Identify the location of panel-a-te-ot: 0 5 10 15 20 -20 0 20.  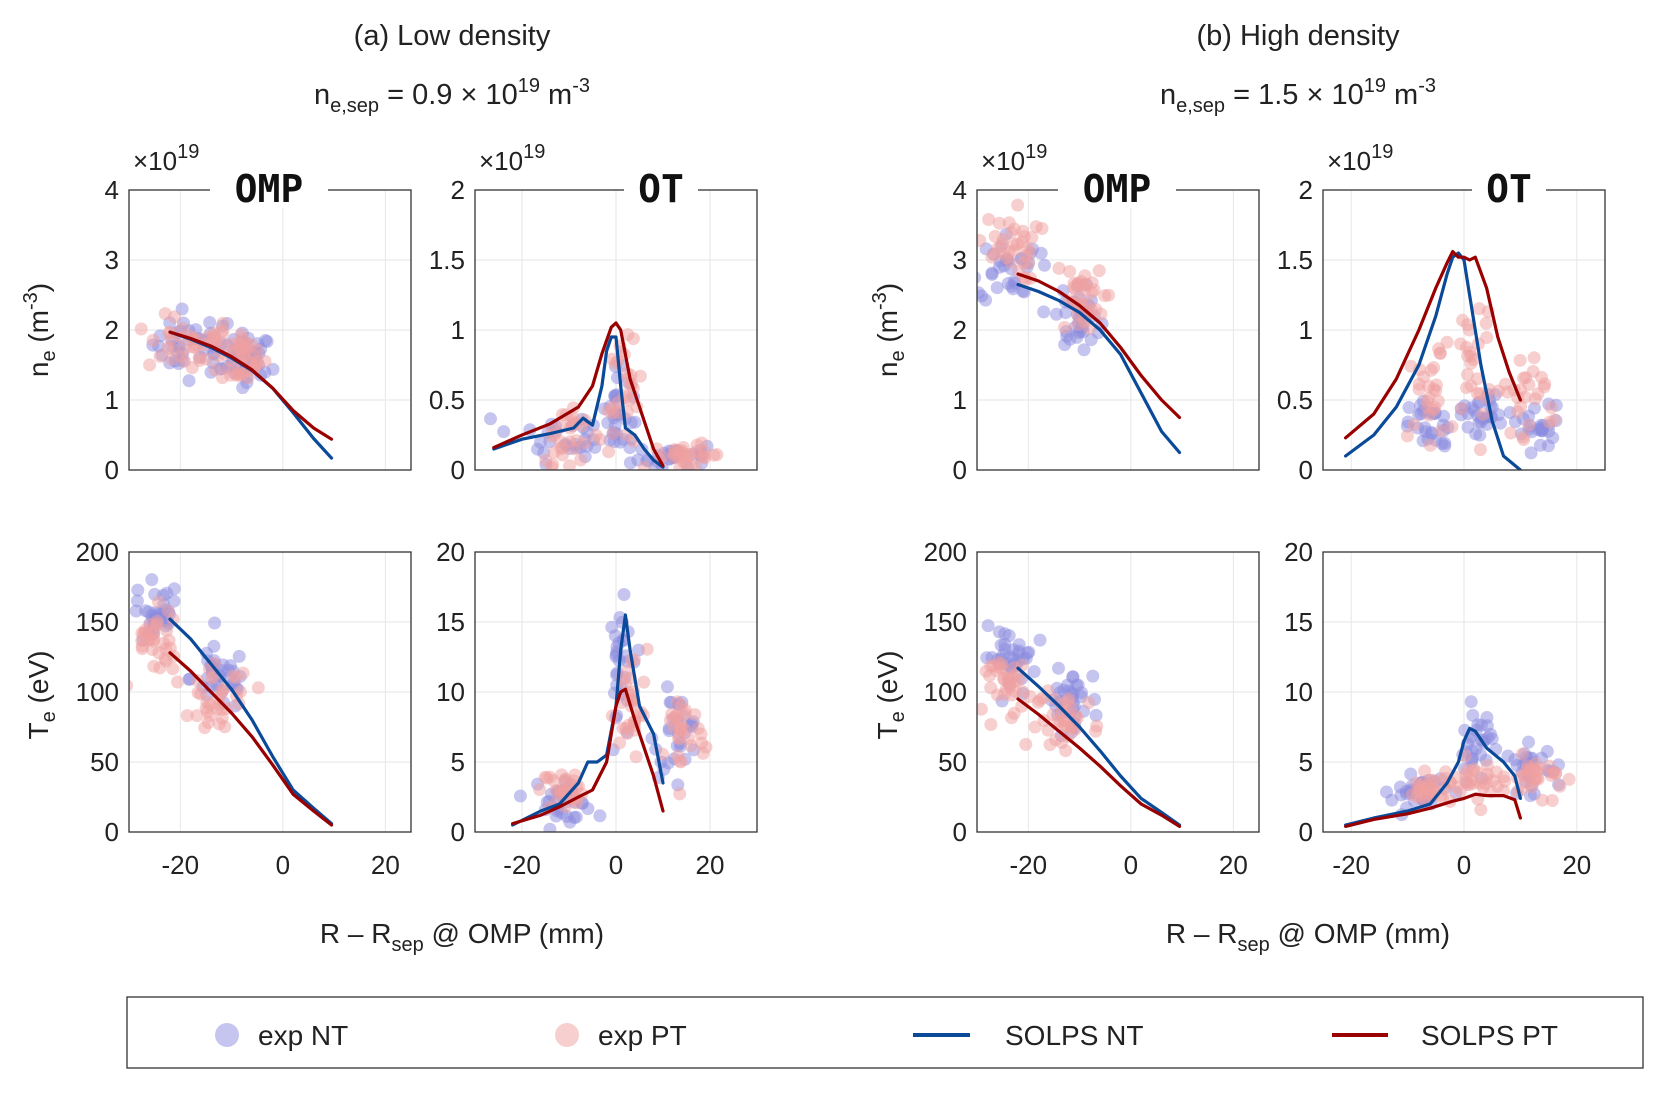
(597, 708).